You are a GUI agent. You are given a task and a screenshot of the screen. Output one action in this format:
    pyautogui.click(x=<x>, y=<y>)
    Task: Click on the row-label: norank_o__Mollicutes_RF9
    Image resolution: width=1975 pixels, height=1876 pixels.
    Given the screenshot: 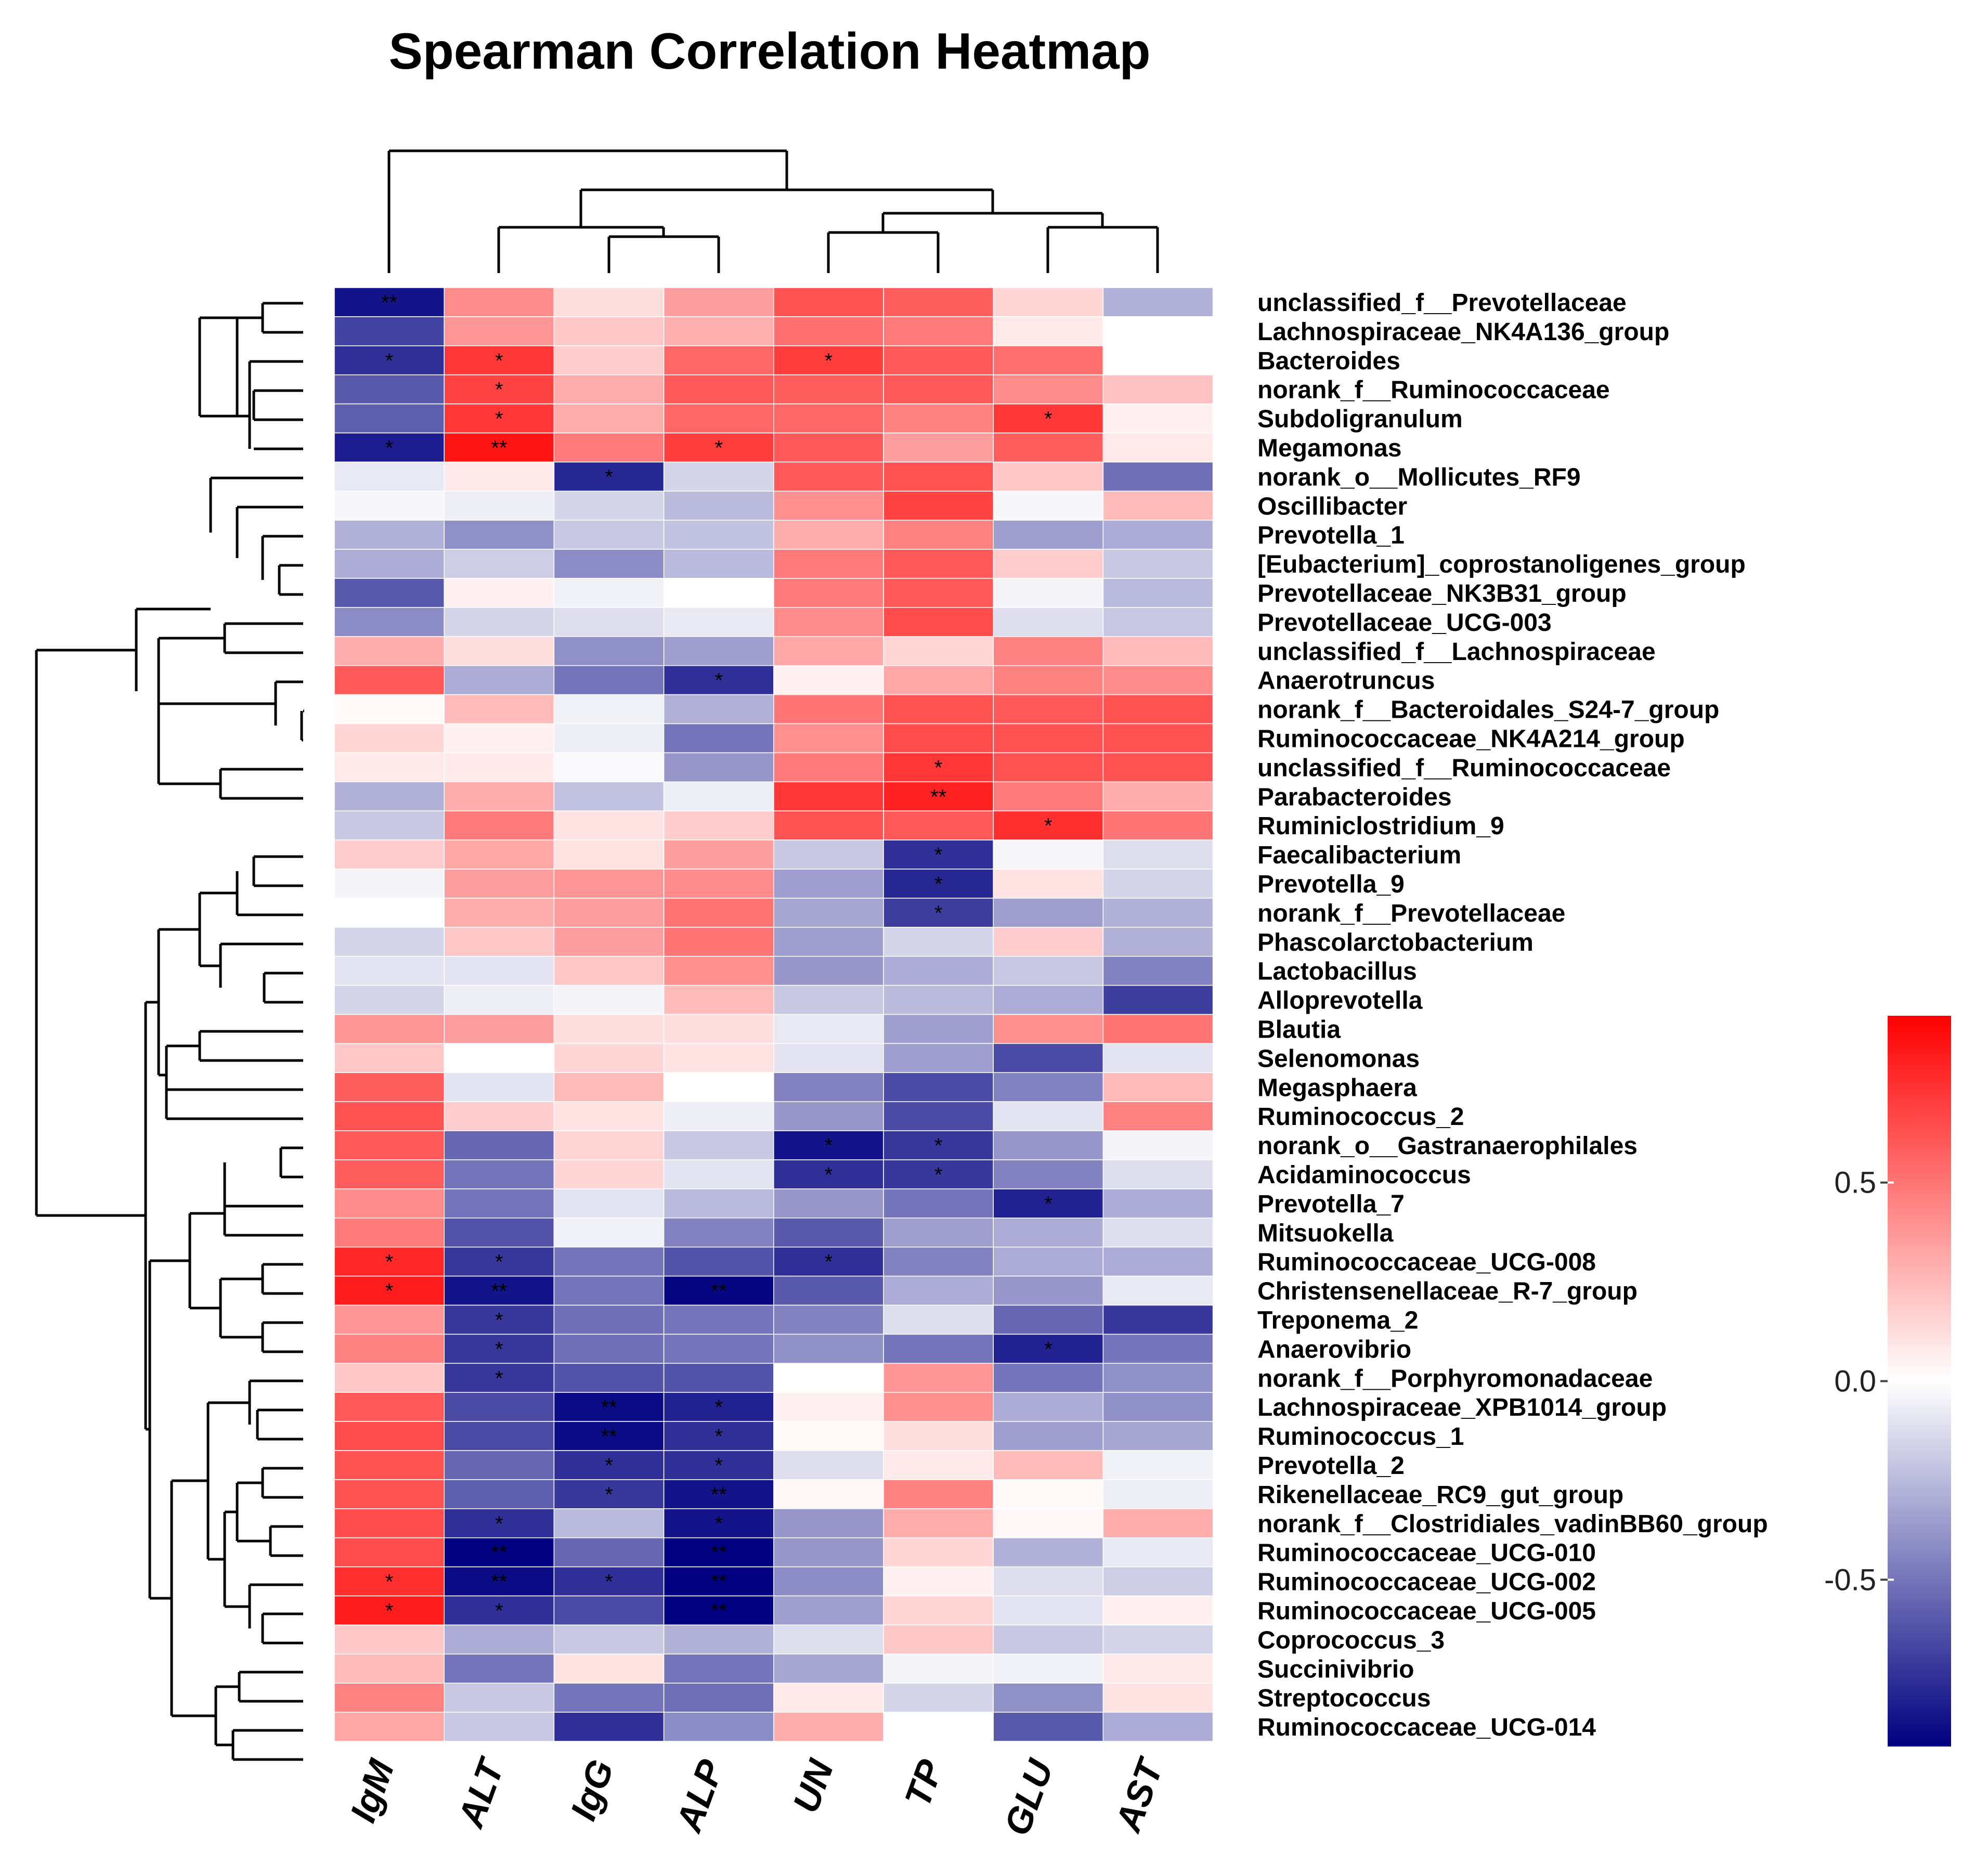 What is the action you would take?
    pyautogui.click(x=1419, y=477)
    